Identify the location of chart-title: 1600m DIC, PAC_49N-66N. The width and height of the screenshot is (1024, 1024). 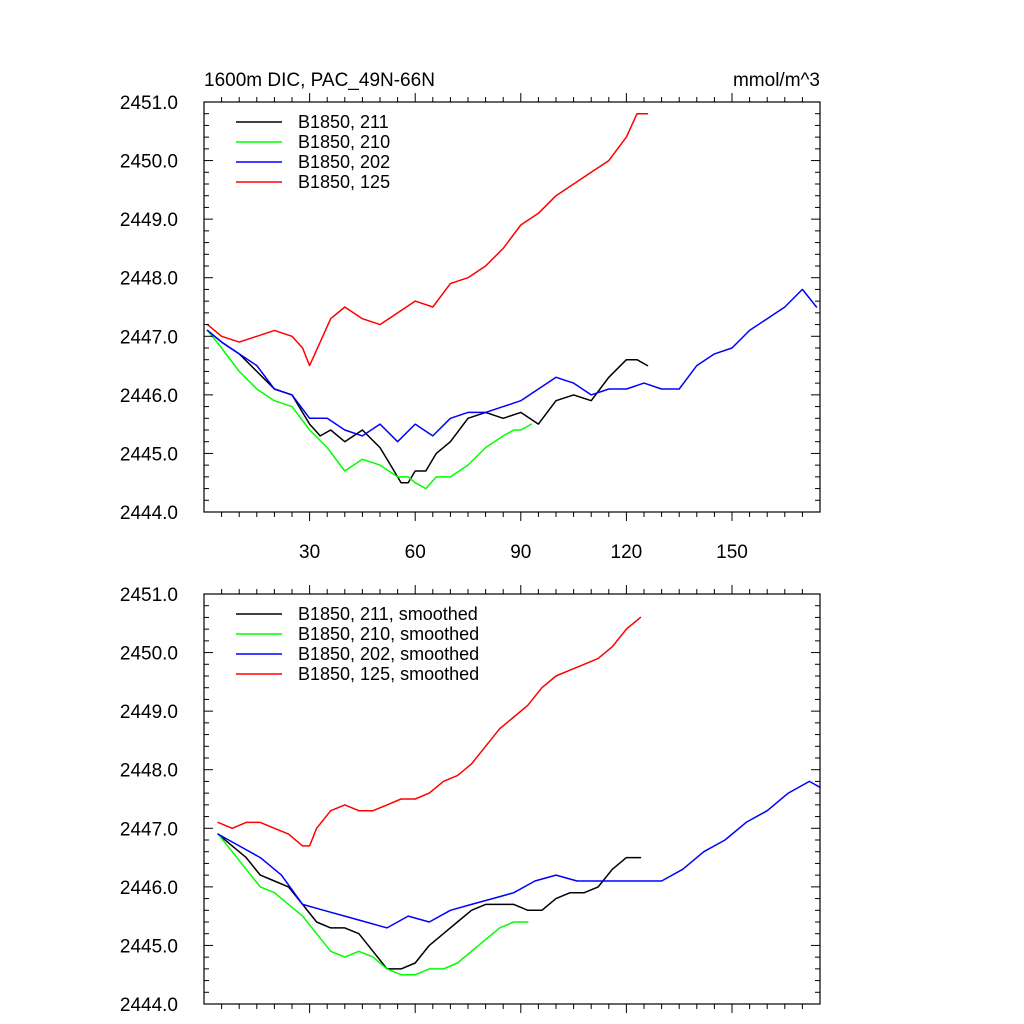
(319, 80).